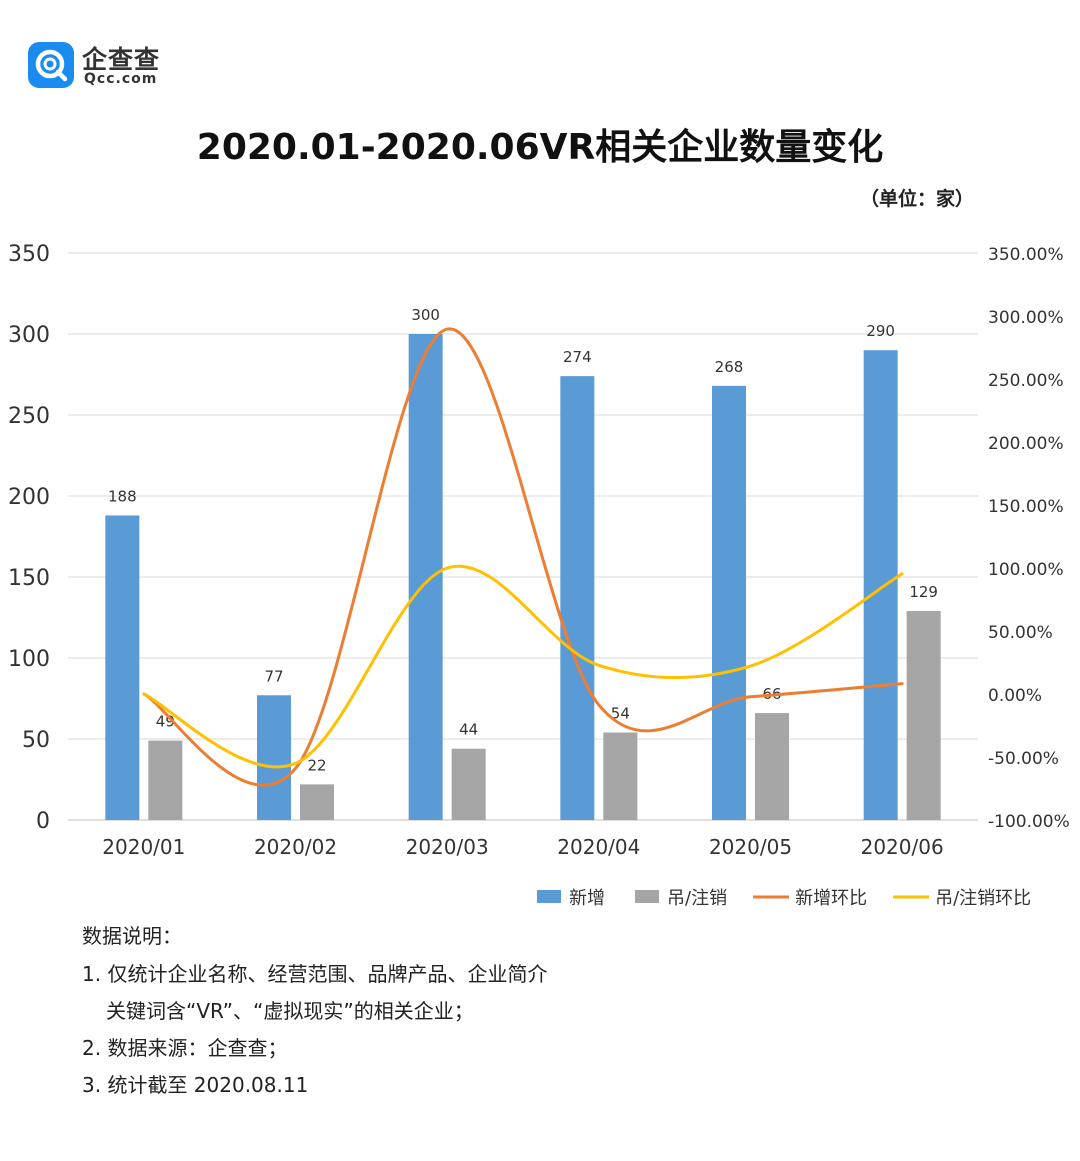 Image resolution: width=1080 pixels, height=1161 pixels. What do you see at coordinates (121, 59) in the screenshot?
I see `logo-name: 企查查` at bounding box center [121, 59].